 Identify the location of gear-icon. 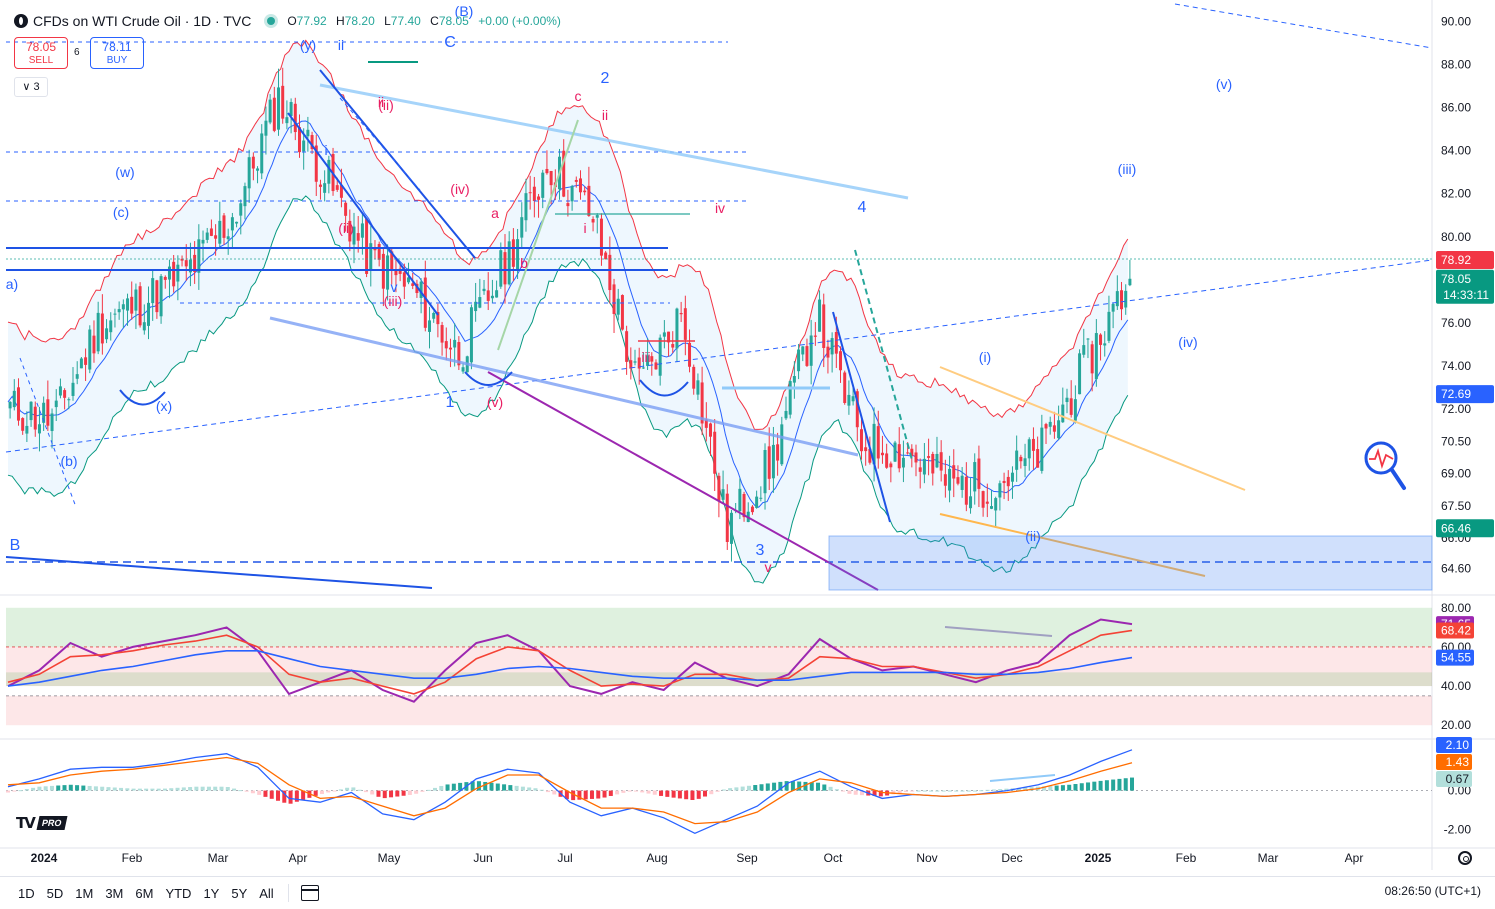
(1465, 858).